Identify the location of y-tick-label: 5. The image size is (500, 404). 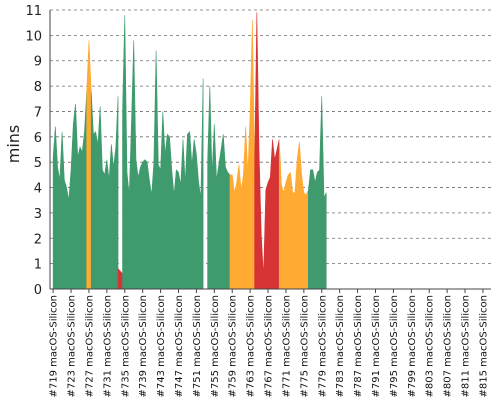
(38, 163).